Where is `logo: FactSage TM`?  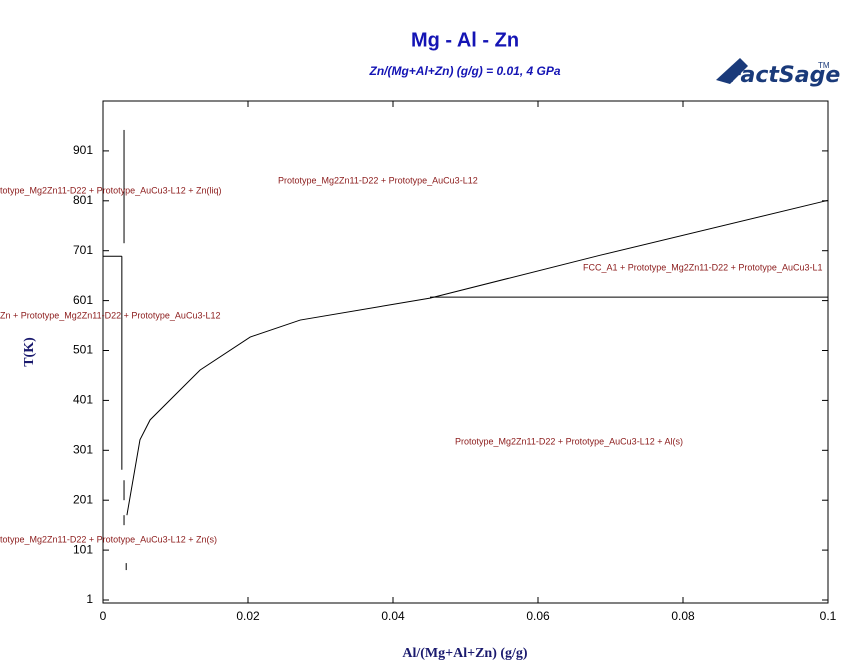 logo: FactSage TM is located at coordinates (778, 73).